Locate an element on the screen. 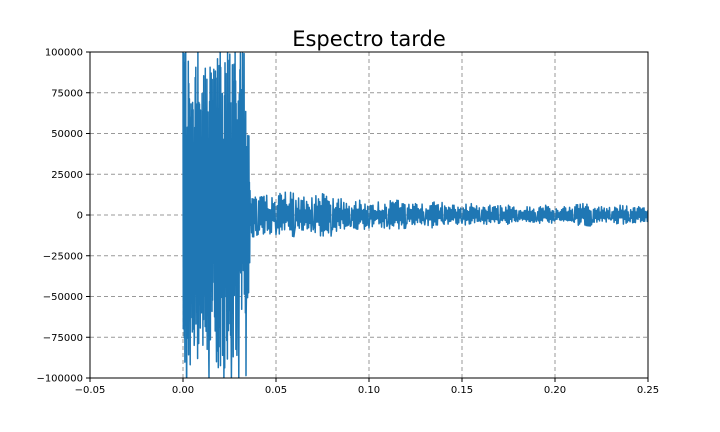  x-tick-label: 0.05 is located at coordinates (276, 390).